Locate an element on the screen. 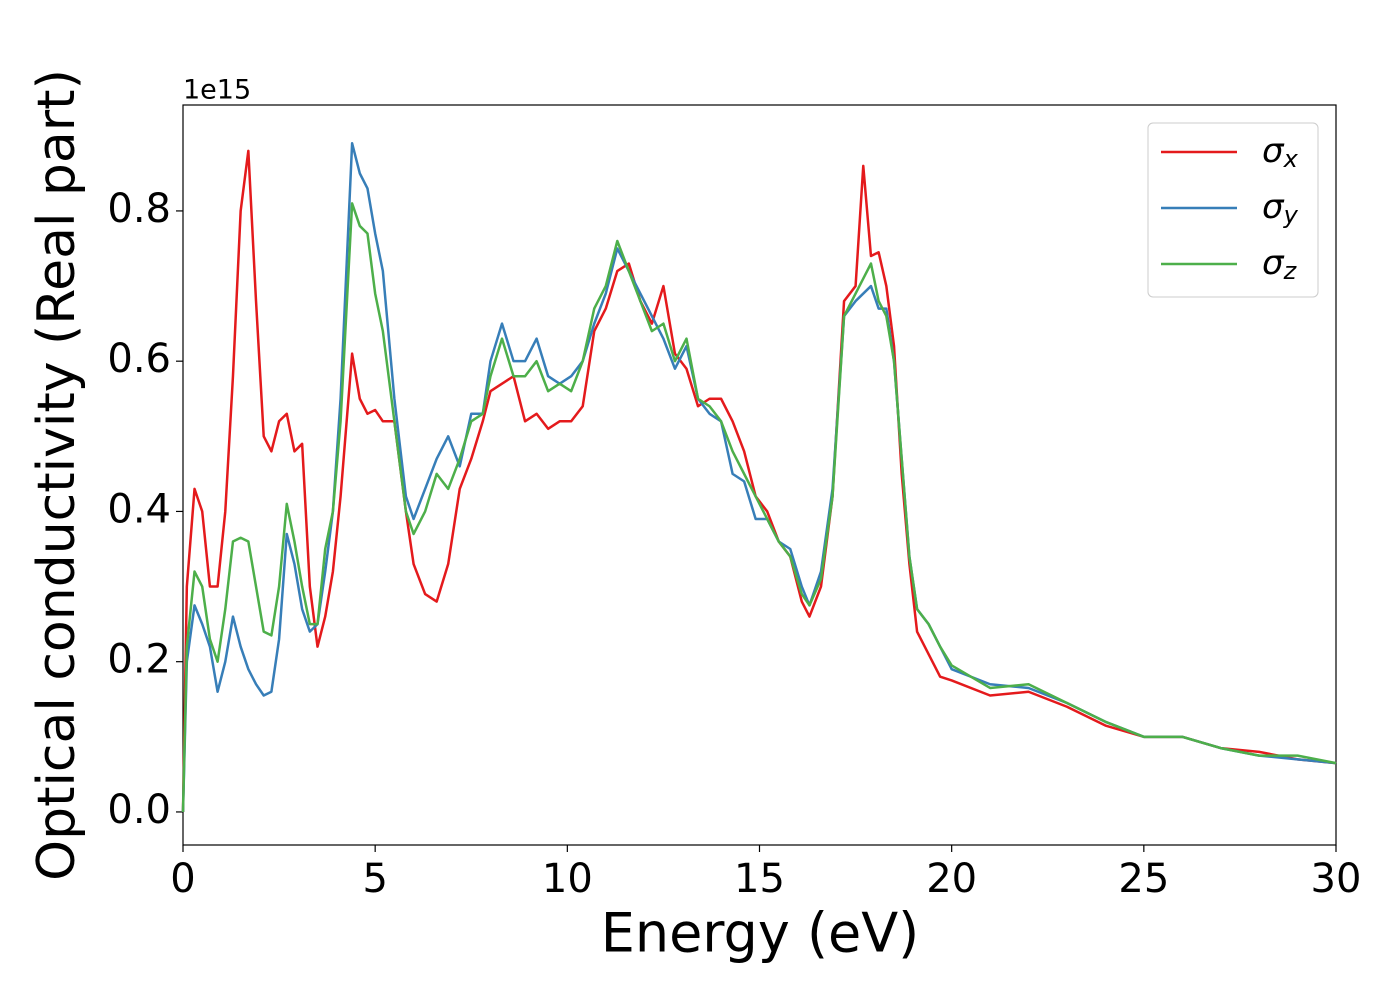 Image resolution: width=1400 pixels, height=1000 pixels. x-axis-label: Energy (eV) is located at coordinates (760, 933).